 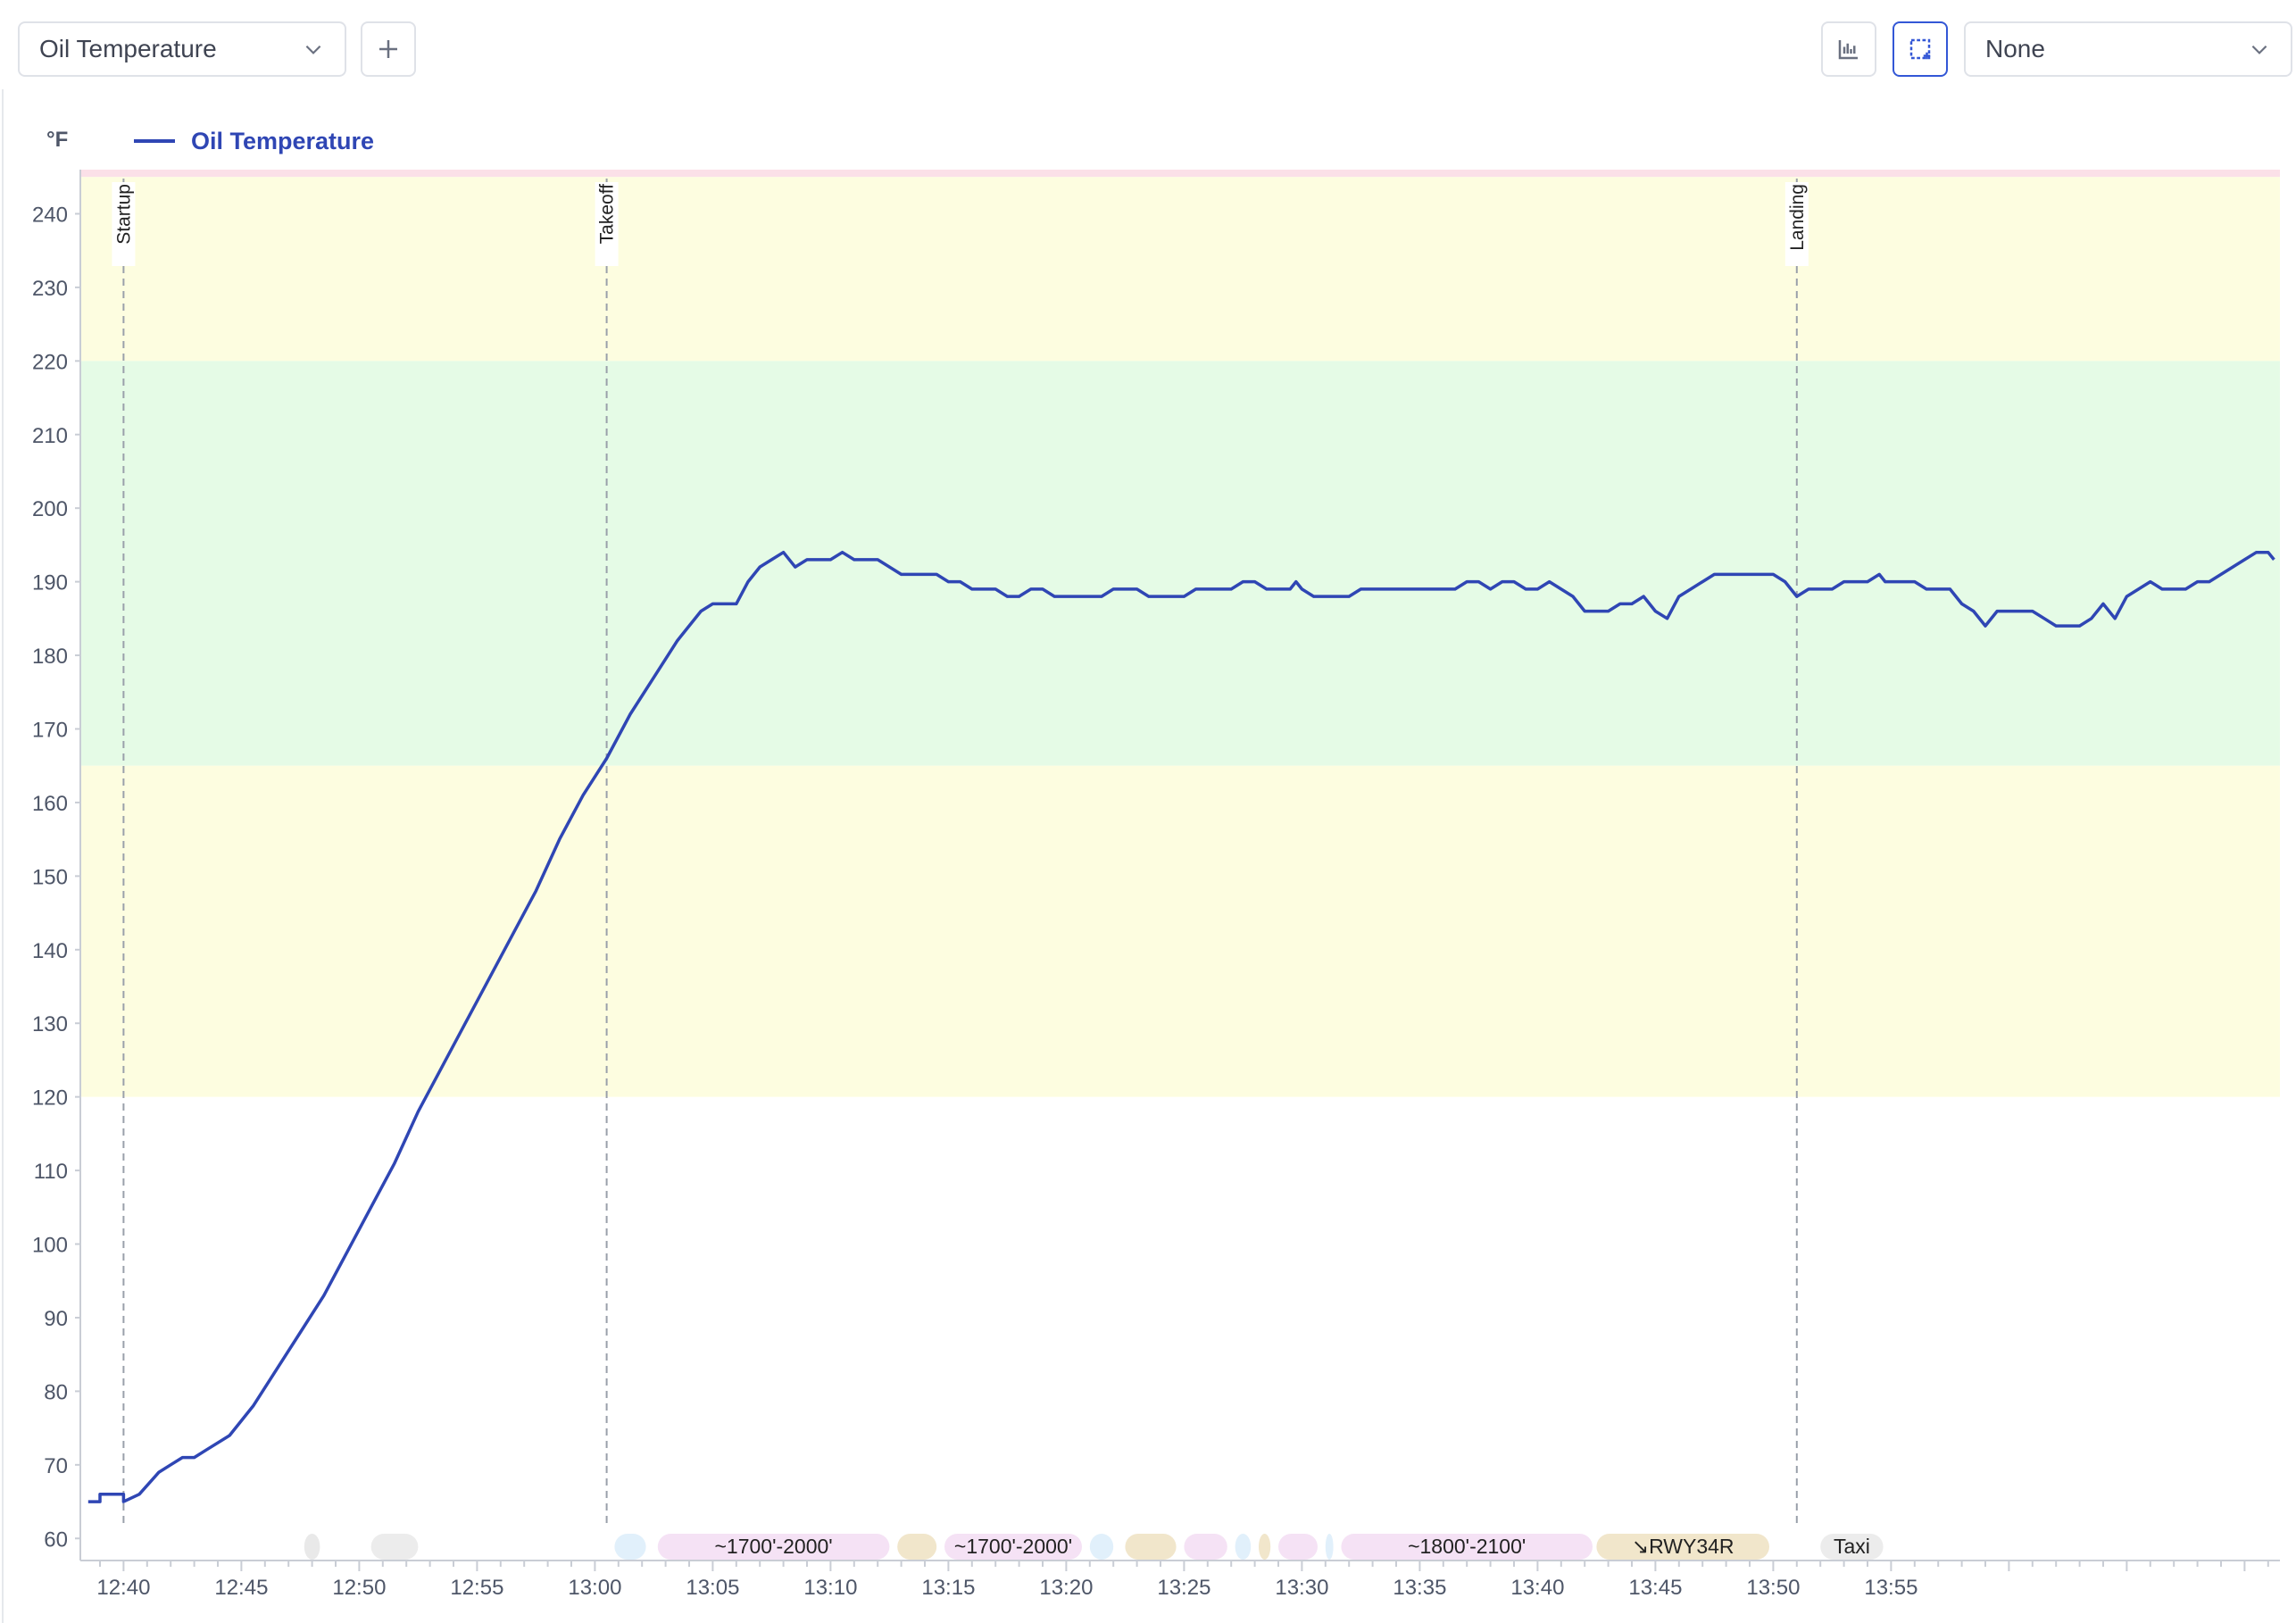 I want to click on x-minor-ticks, so click(x=1184, y=1566).